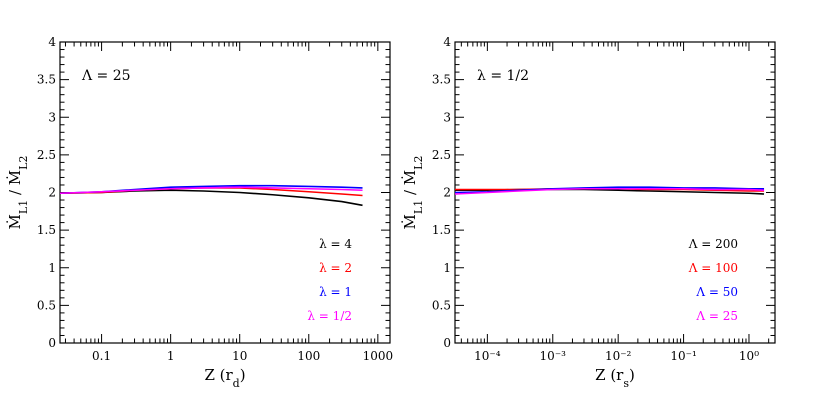 This screenshot has width=830, height=404. What do you see at coordinates (239, 356) in the screenshot?
I see `x-tick-label: 10` at bounding box center [239, 356].